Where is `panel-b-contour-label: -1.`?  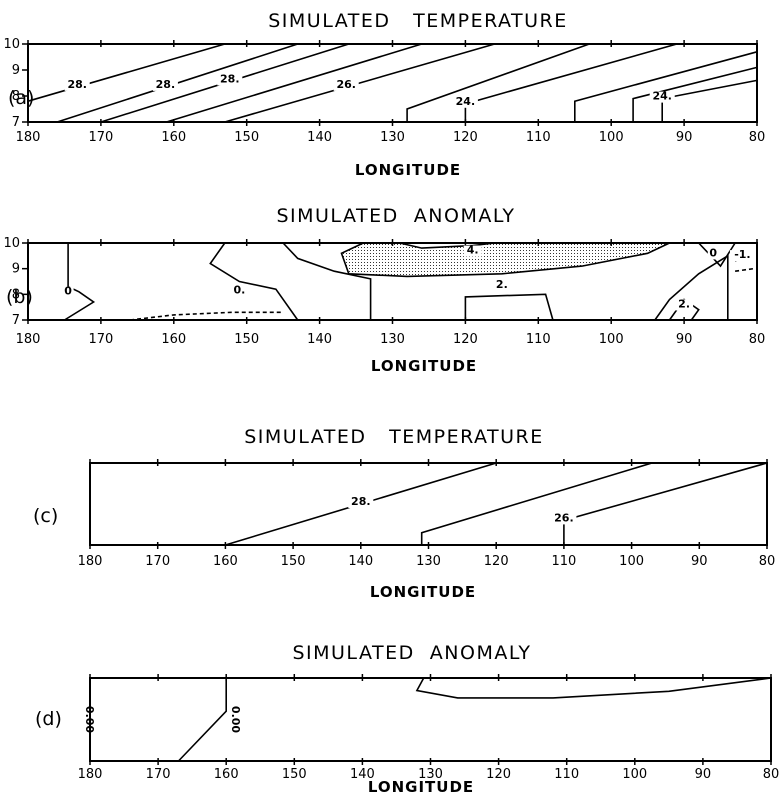
panel-b-contour-label: -1. is located at coordinates (742, 254).